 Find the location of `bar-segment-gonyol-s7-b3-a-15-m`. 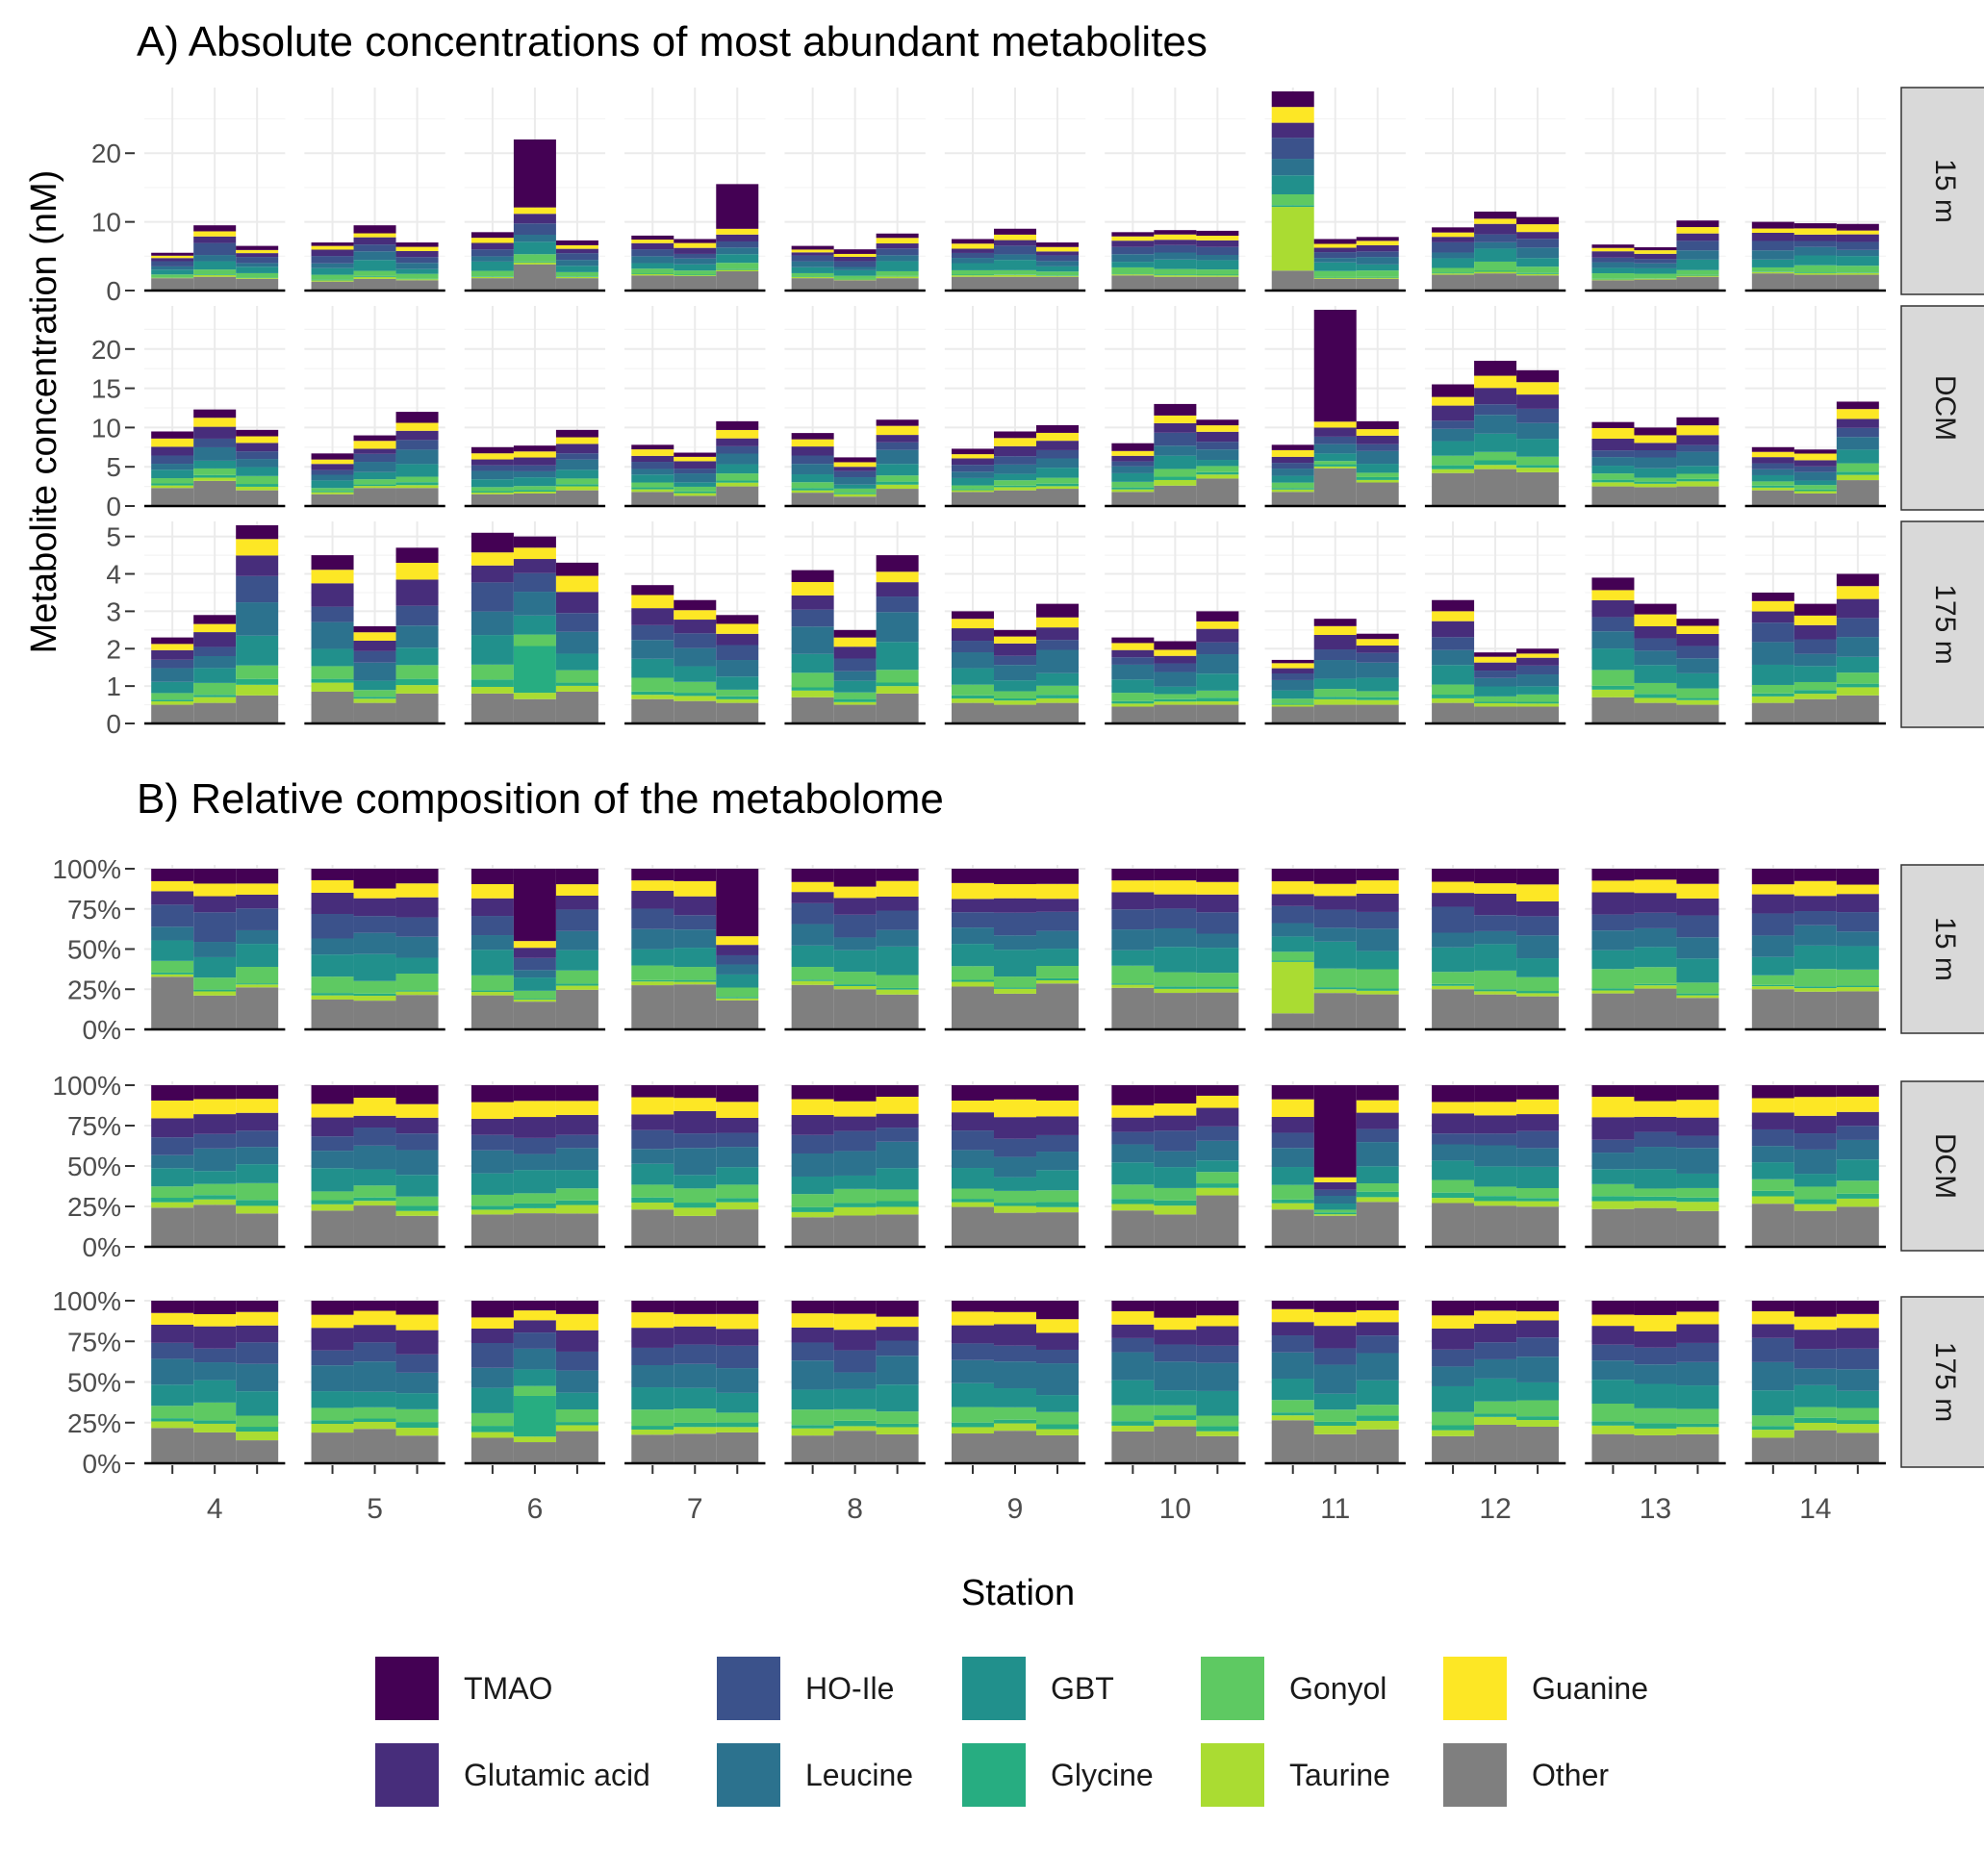

bar-segment-gonyol-s7-b3-a-15-m is located at coordinates (737, 266).